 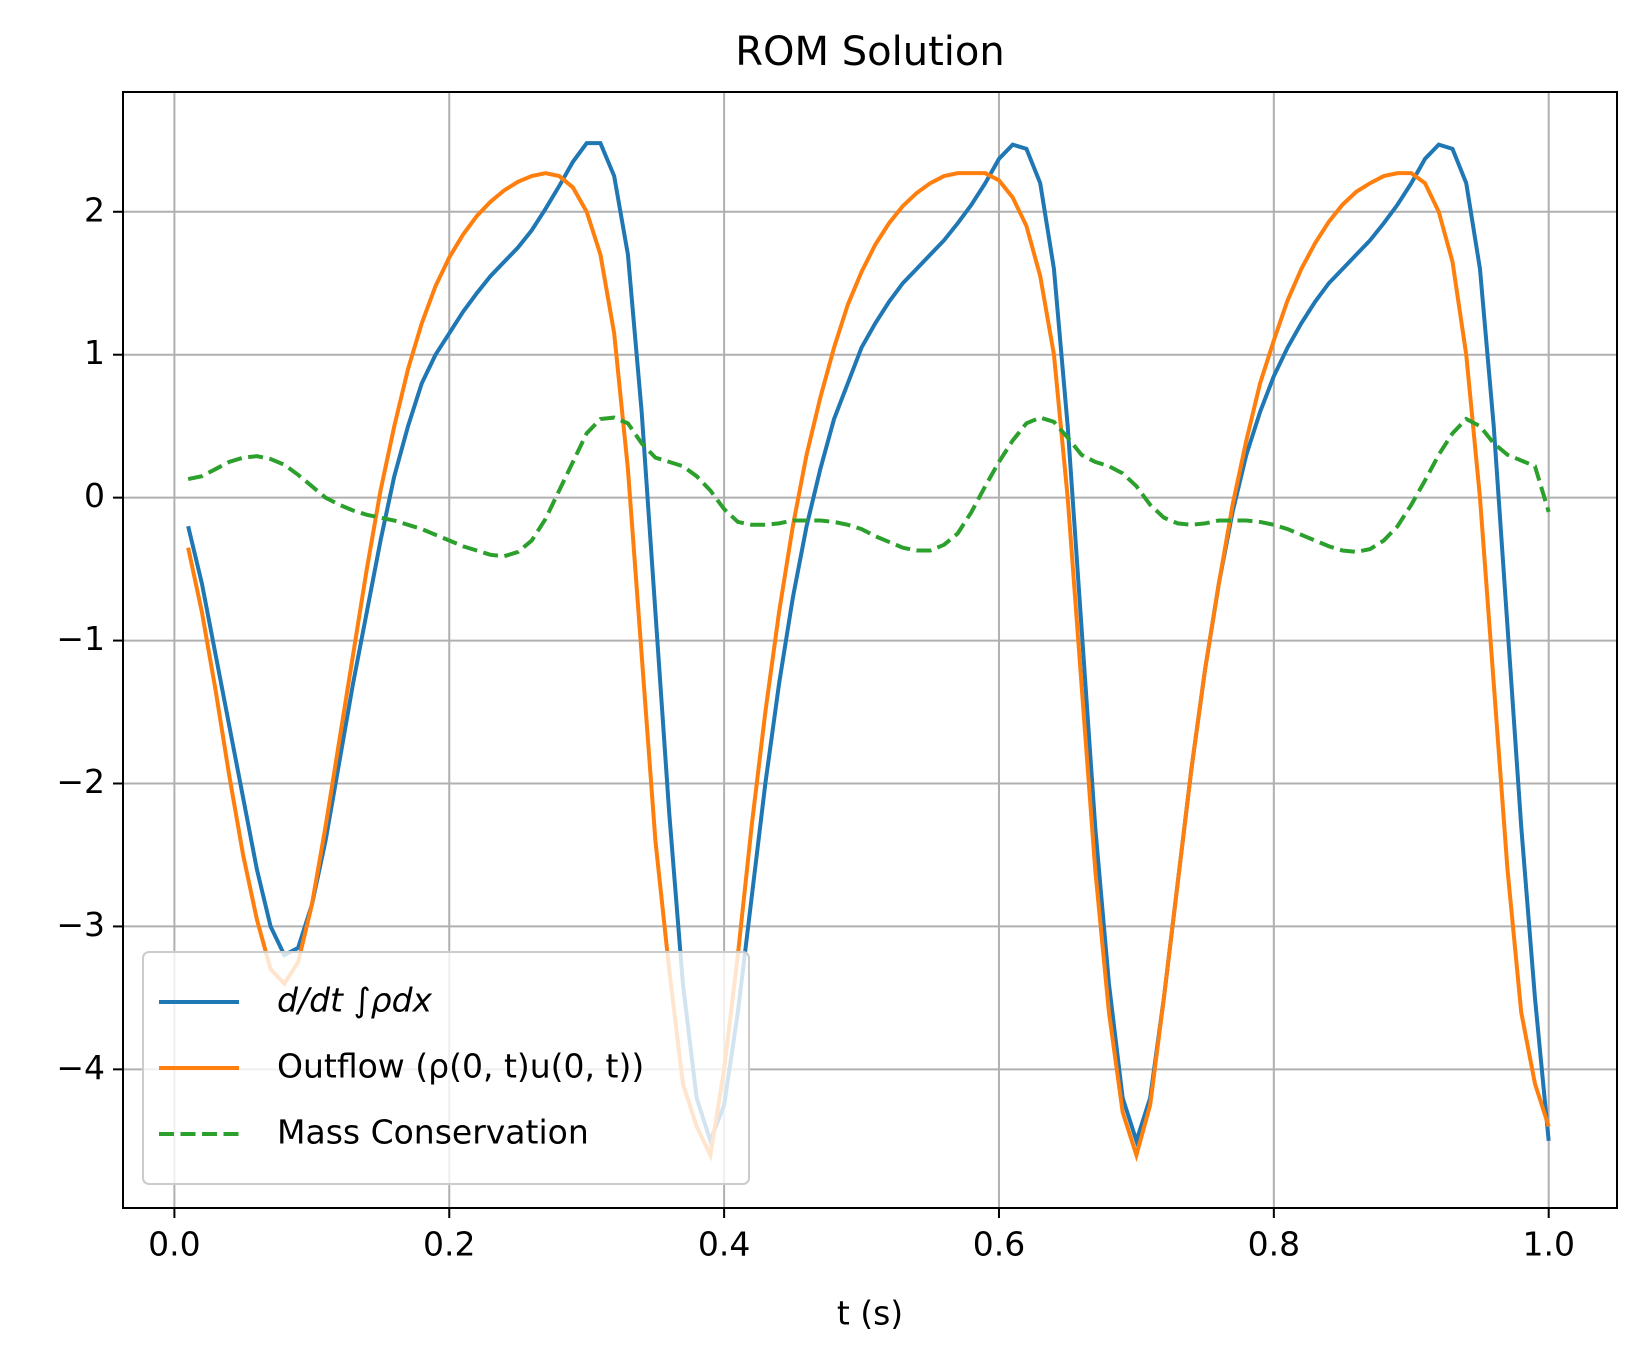 I want to click on x-axis-label: t (s), so click(x=870, y=1313).